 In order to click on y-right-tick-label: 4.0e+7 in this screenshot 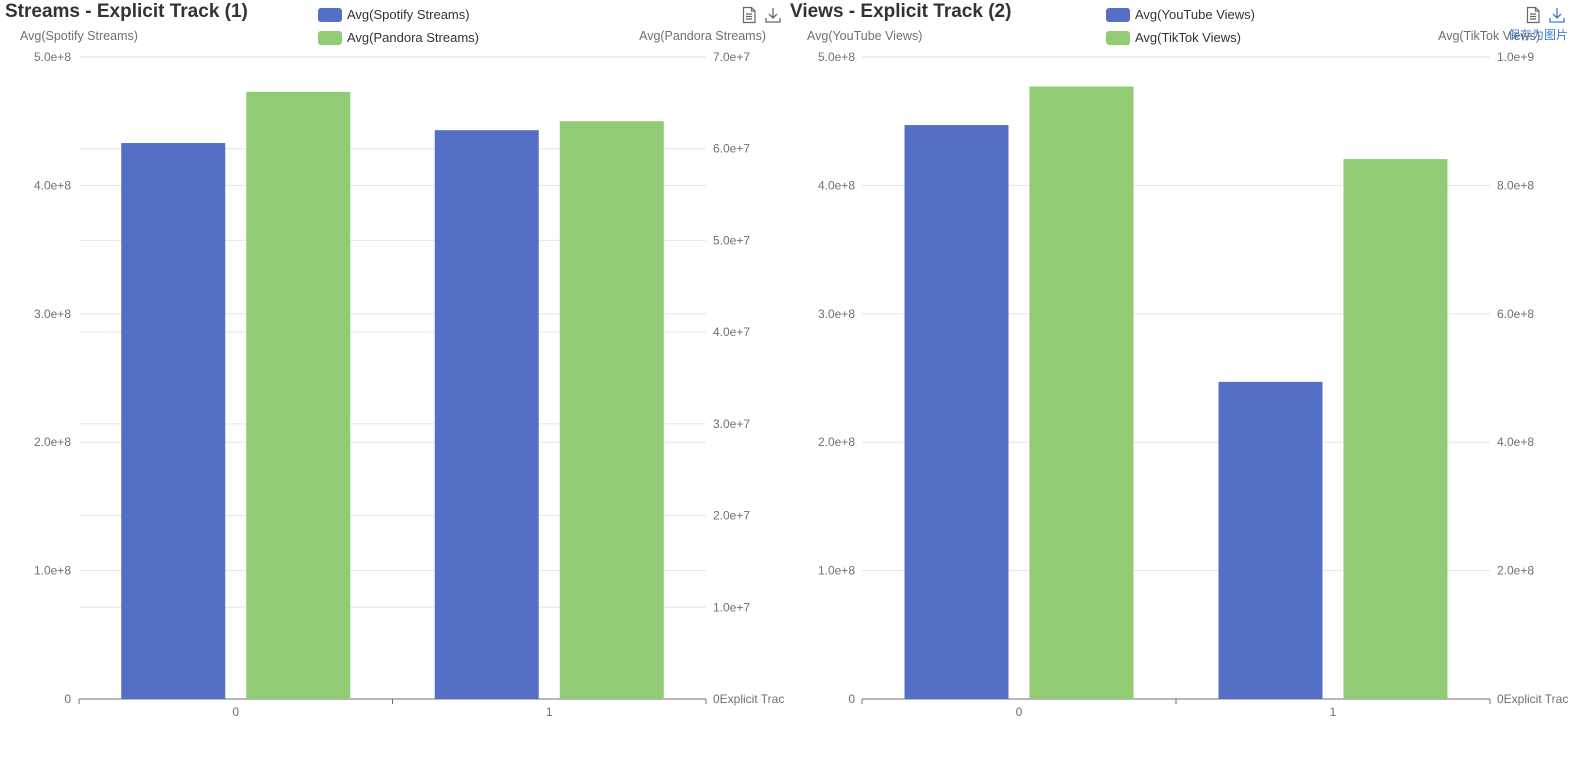, I will do `click(731, 332)`.